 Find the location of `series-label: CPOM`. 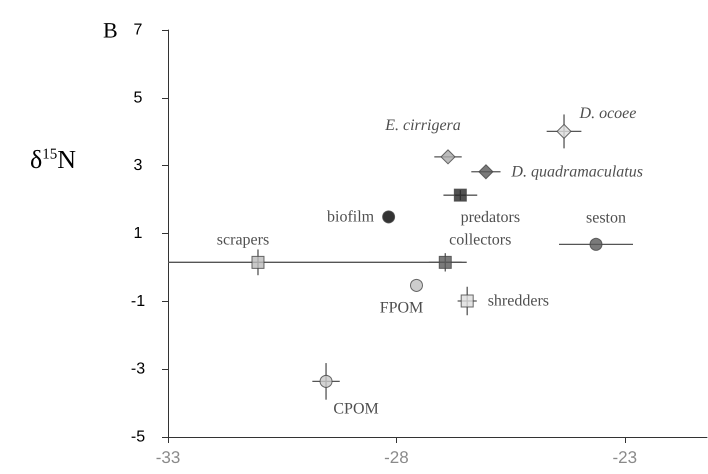

series-label: CPOM is located at coordinates (356, 409).